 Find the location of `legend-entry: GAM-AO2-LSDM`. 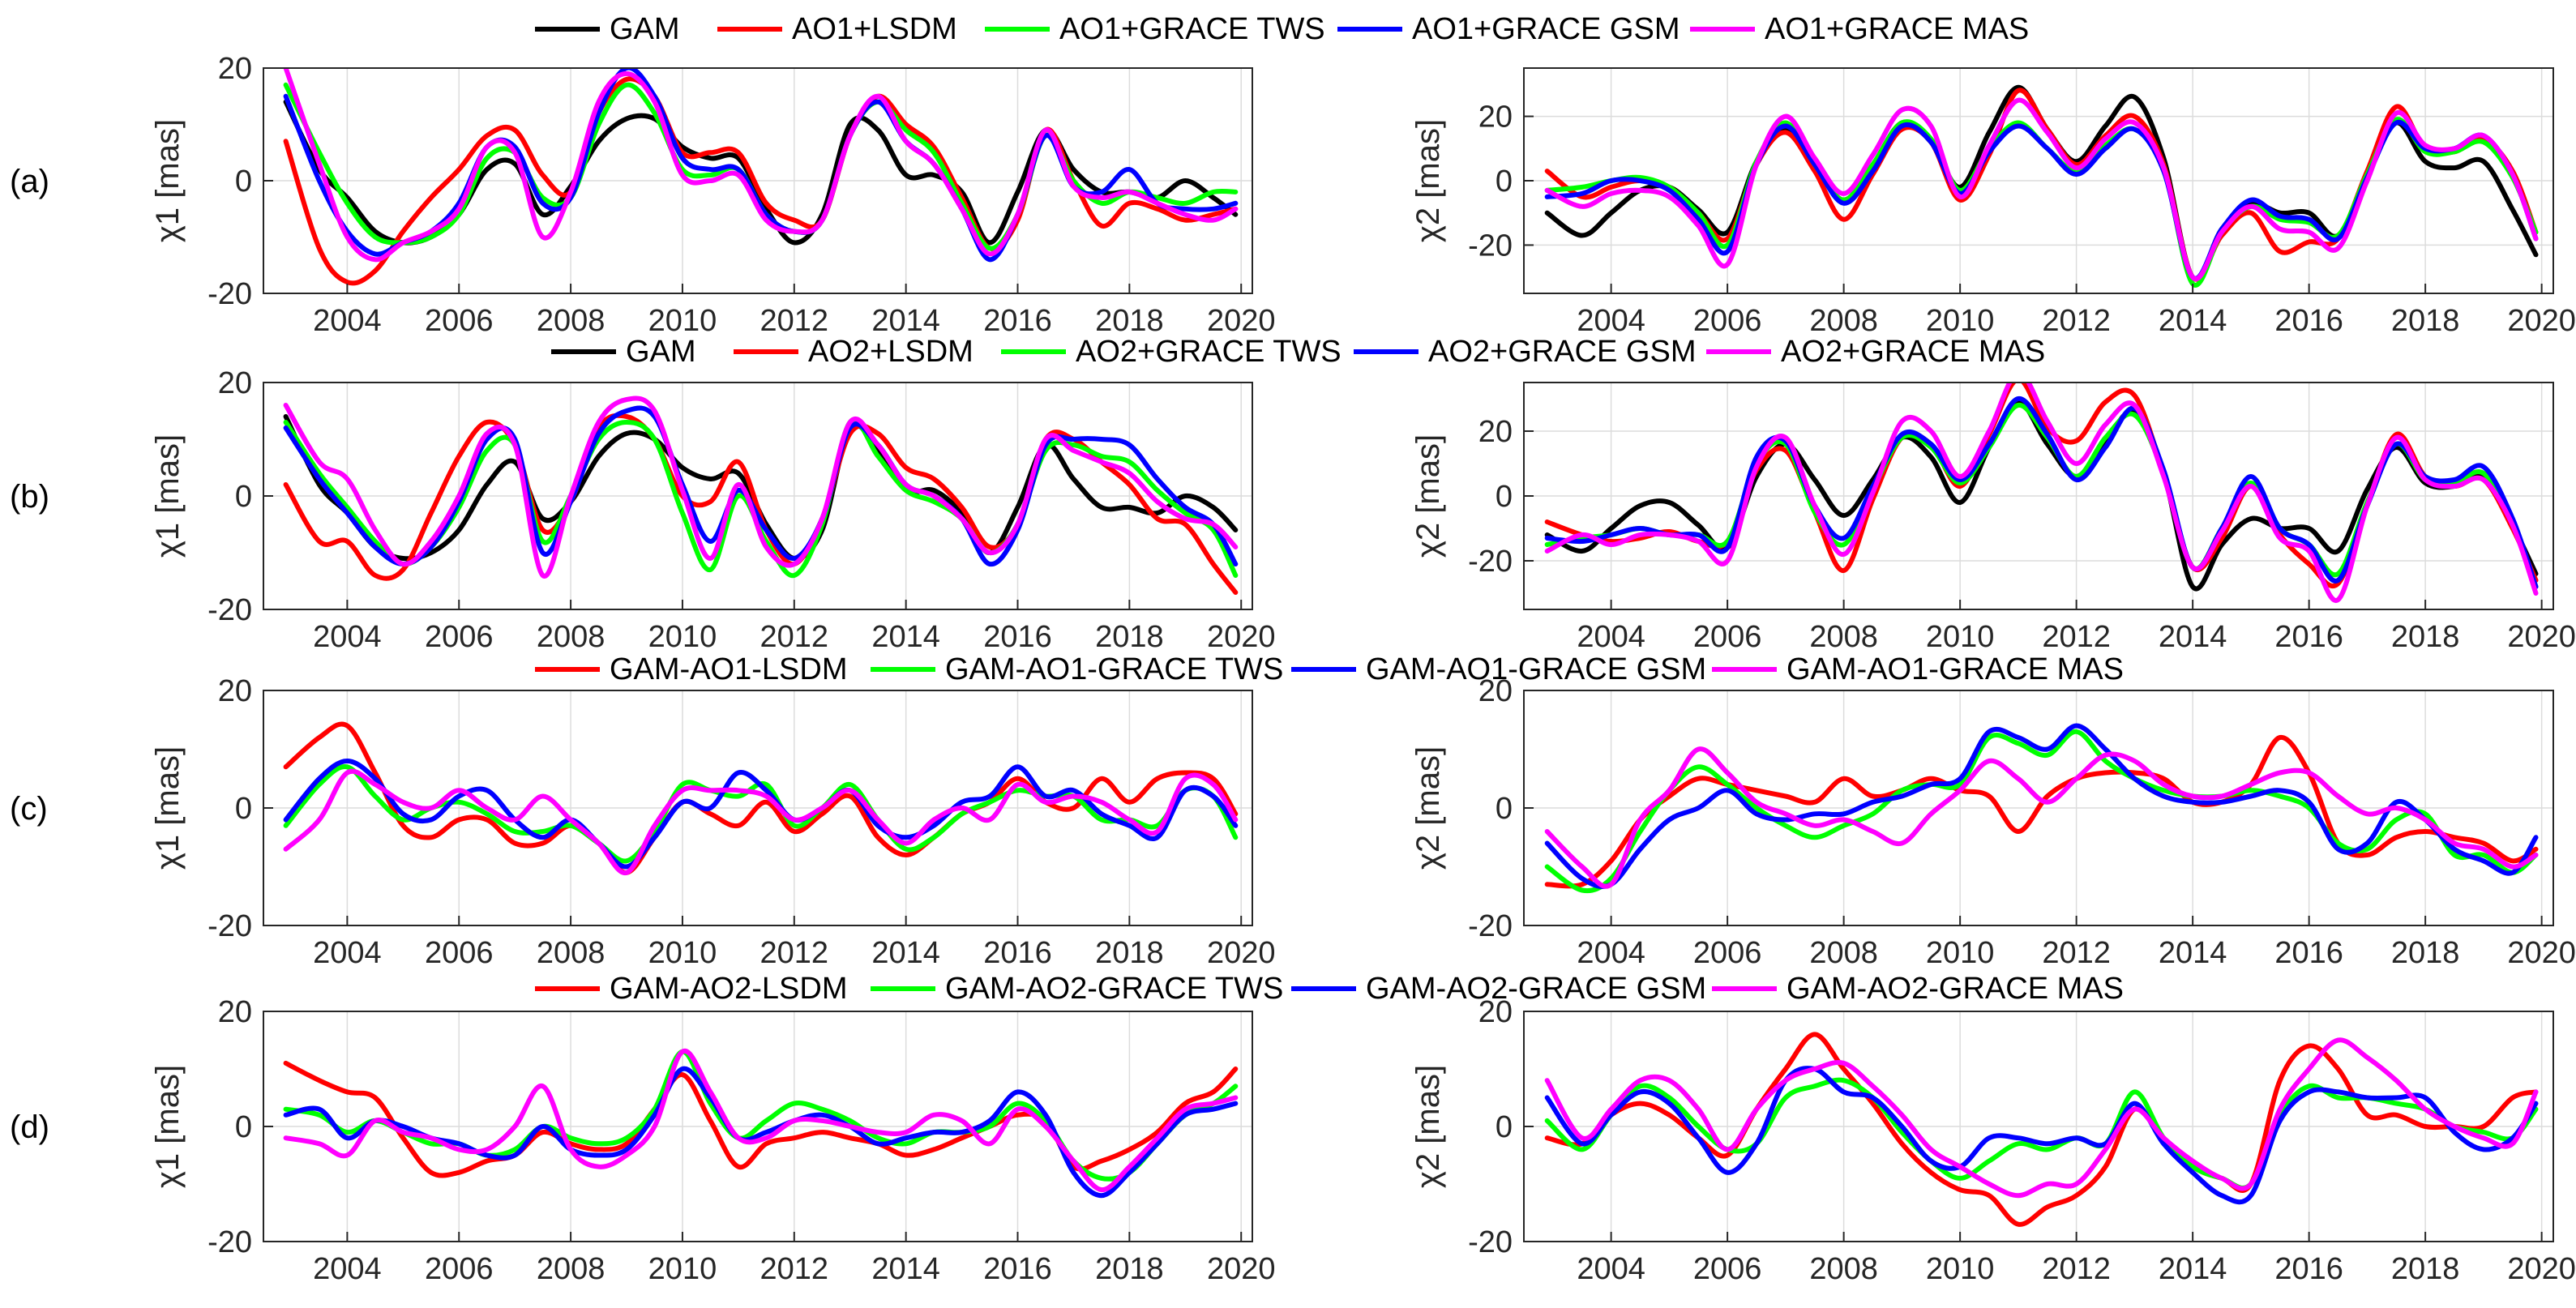

legend-entry: GAM-AO2-LSDM is located at coordinates (728, 989).